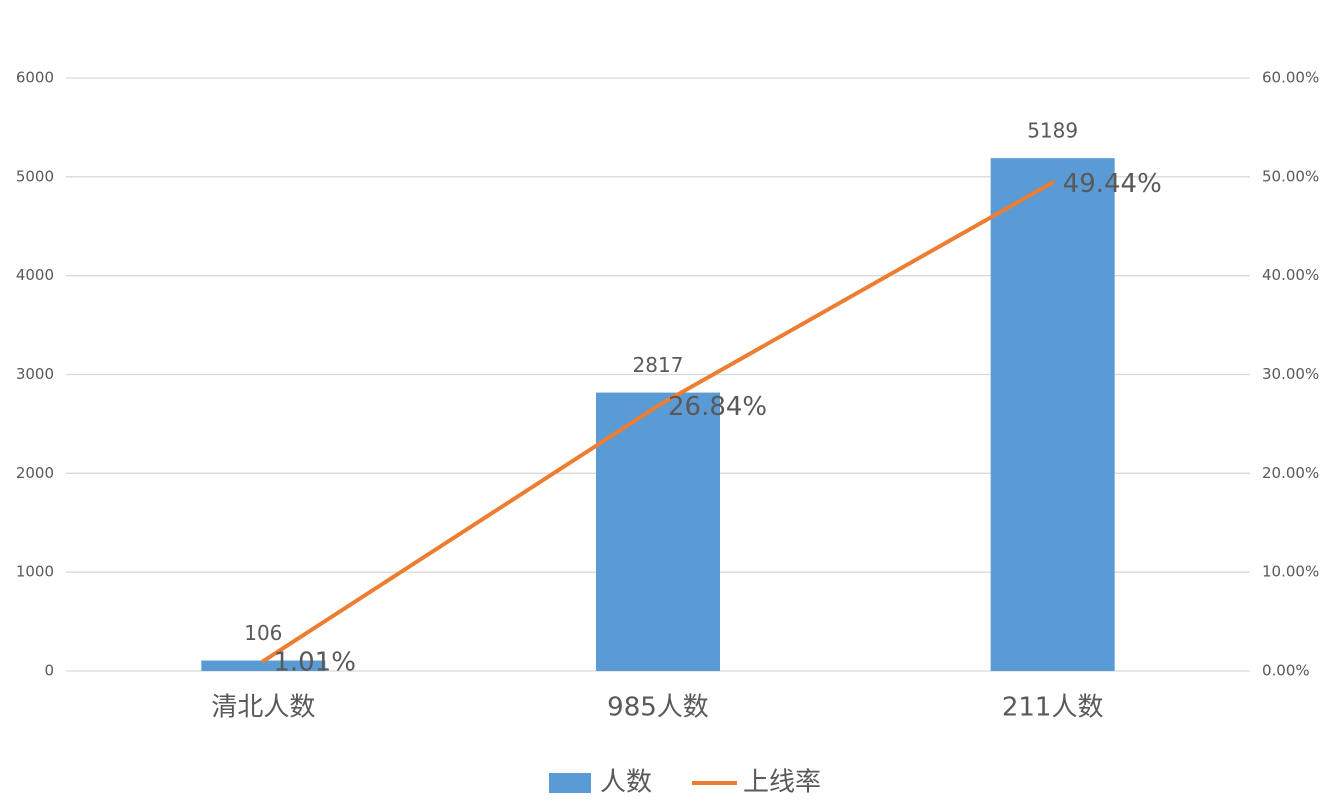 This screenshot has height=812, width=1334. Describe the element at coordinates (1290, 374) in the screenshot. I see `y2-tick-label: 30.00%` at that location.